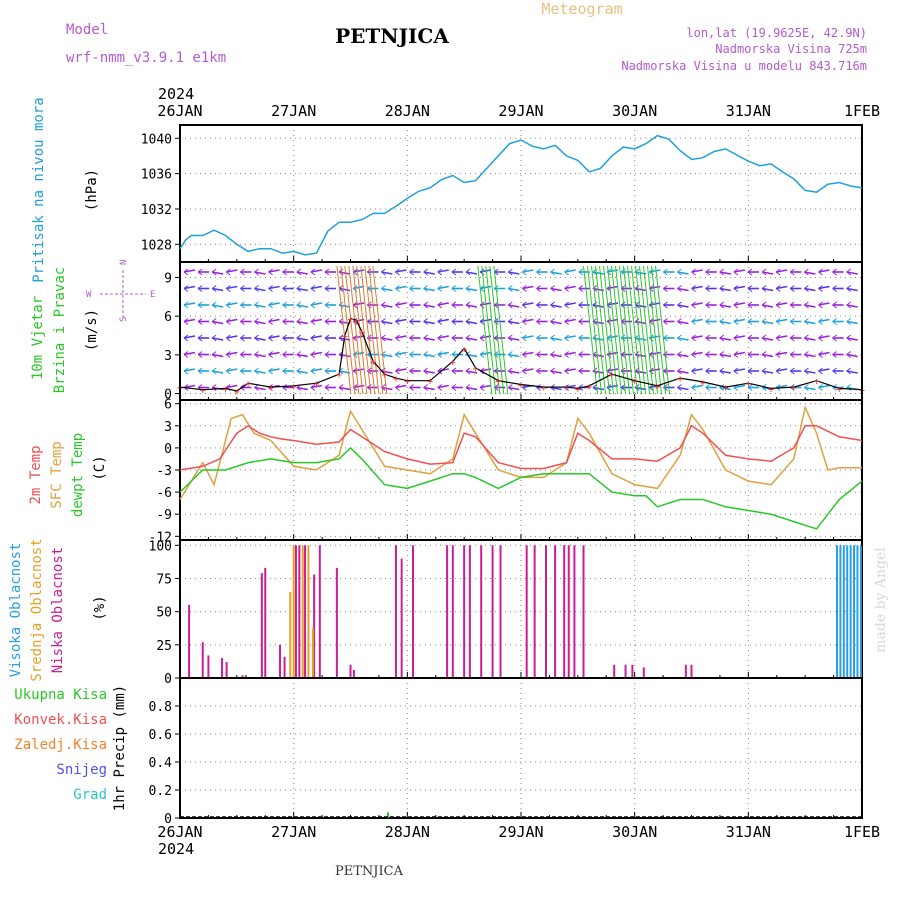  What do you see at coordinates (862, 832) in the screenshot?
I see `bottom-date-label: 1FEB` at bounding box center [862, 832].